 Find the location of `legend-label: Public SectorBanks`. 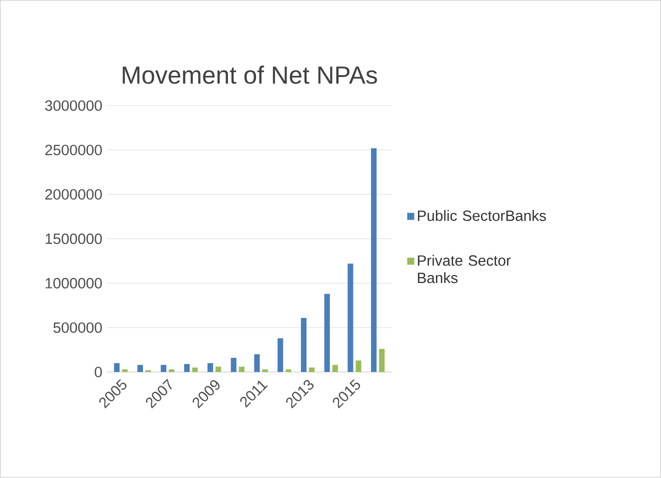

legend-label: Public SectorBanks is located at coordinates (482, 216).